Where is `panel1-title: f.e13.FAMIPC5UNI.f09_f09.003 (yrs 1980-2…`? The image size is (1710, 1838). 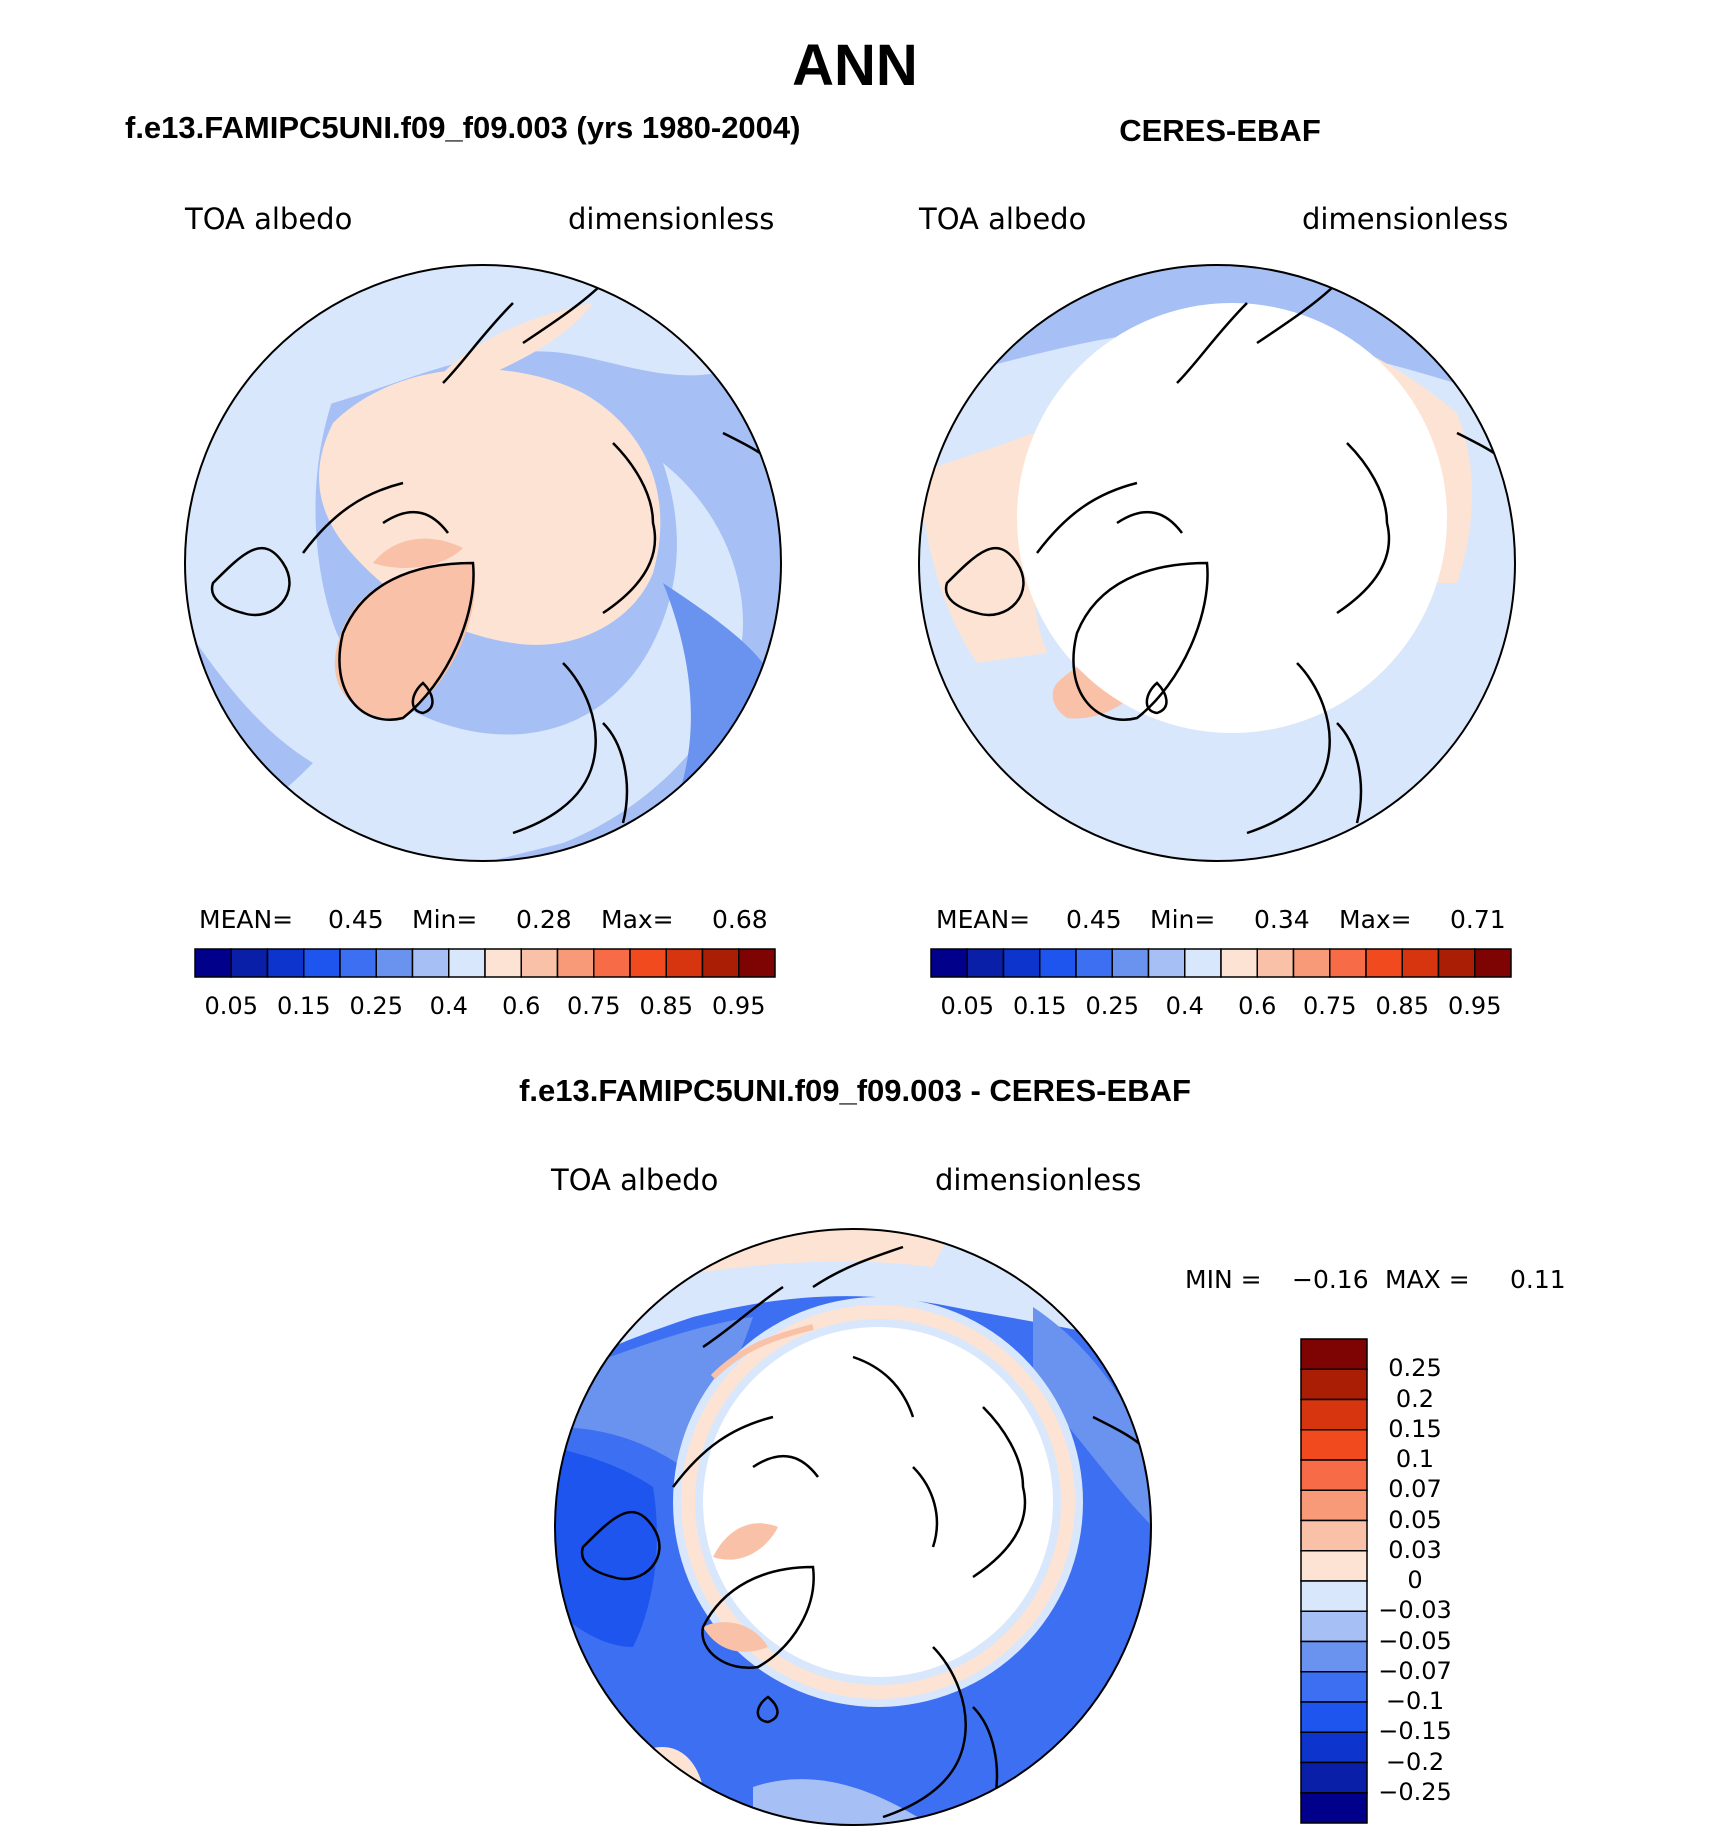 panel1-title: f.e13.FAMIPC5UNI.f09_f09.003 (yrs 1980-2… is located at coordinates (463, 127).